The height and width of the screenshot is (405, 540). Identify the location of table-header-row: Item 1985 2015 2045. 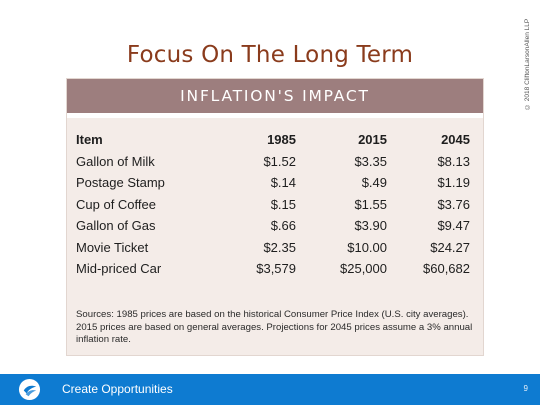
(273, 140).